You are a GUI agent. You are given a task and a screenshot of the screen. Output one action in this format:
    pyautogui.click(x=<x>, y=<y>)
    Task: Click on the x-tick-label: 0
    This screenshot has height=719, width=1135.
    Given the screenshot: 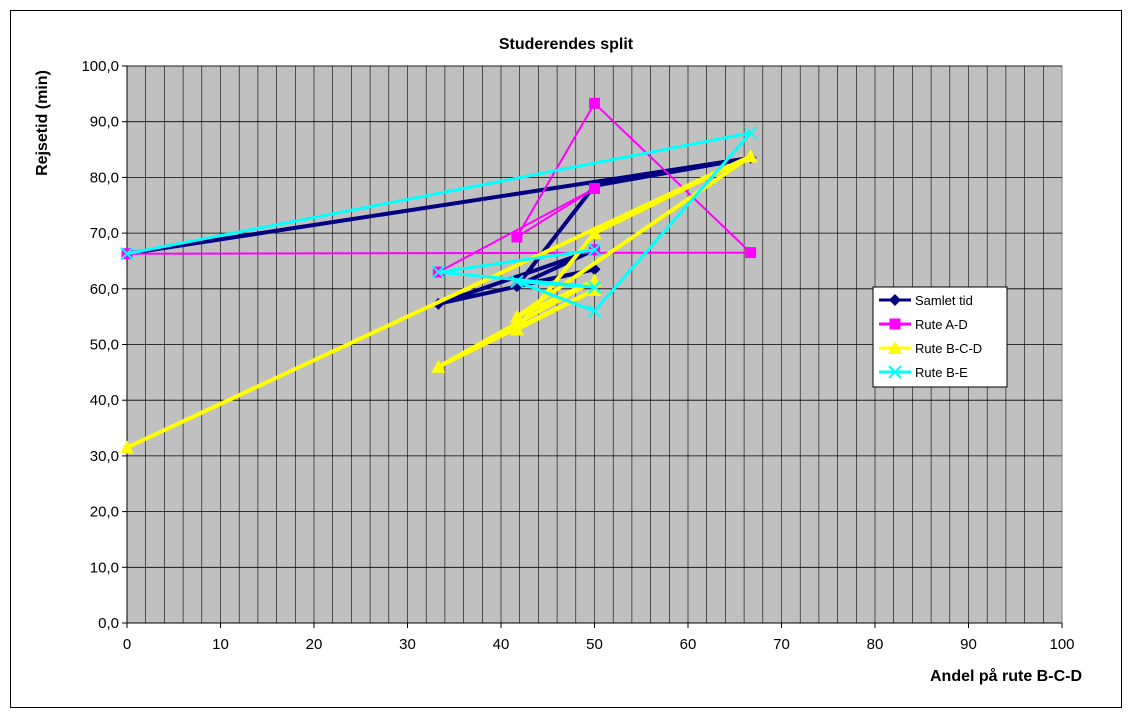 What is the action you would take?
    pyautogui.click(x=127, y=644)
    